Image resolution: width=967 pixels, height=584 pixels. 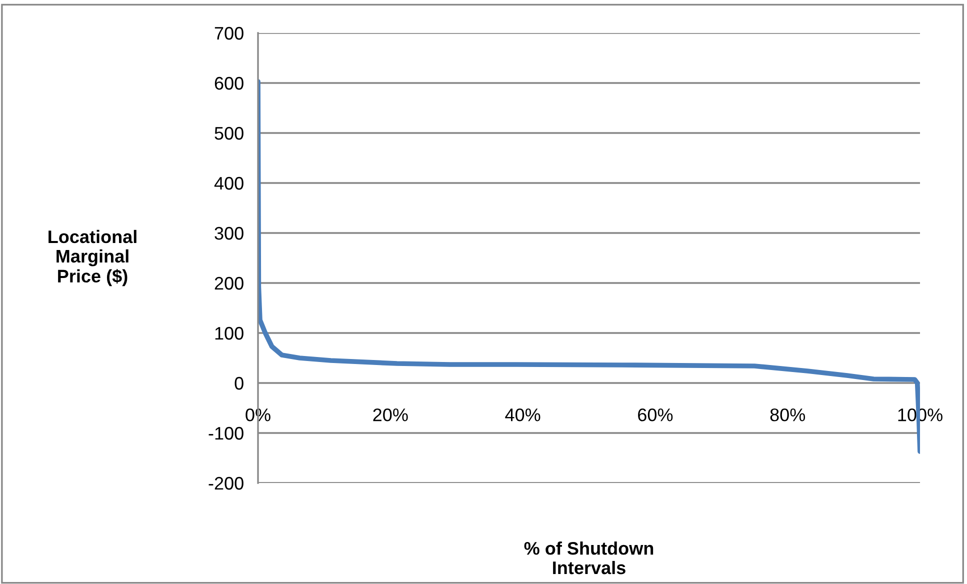 What do you see at coordinates (226, 483) in the screenshot?
I see `y-tick-label: -200` at bounding box center [226, 483].